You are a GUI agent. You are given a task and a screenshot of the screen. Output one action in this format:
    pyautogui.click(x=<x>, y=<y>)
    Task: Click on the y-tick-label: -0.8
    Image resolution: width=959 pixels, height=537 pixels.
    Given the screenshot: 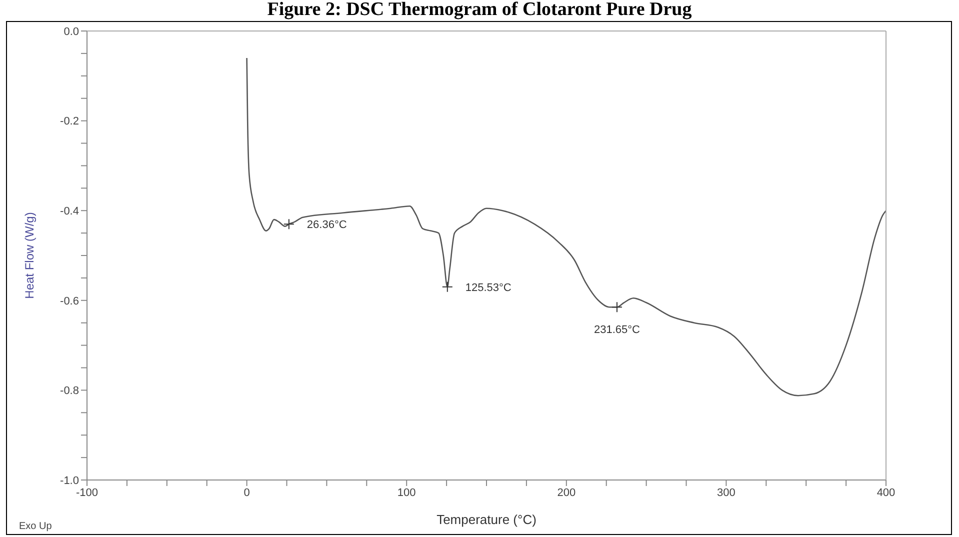 What is the action you would take?
    pyautogui.click(x=69, y=391)
    